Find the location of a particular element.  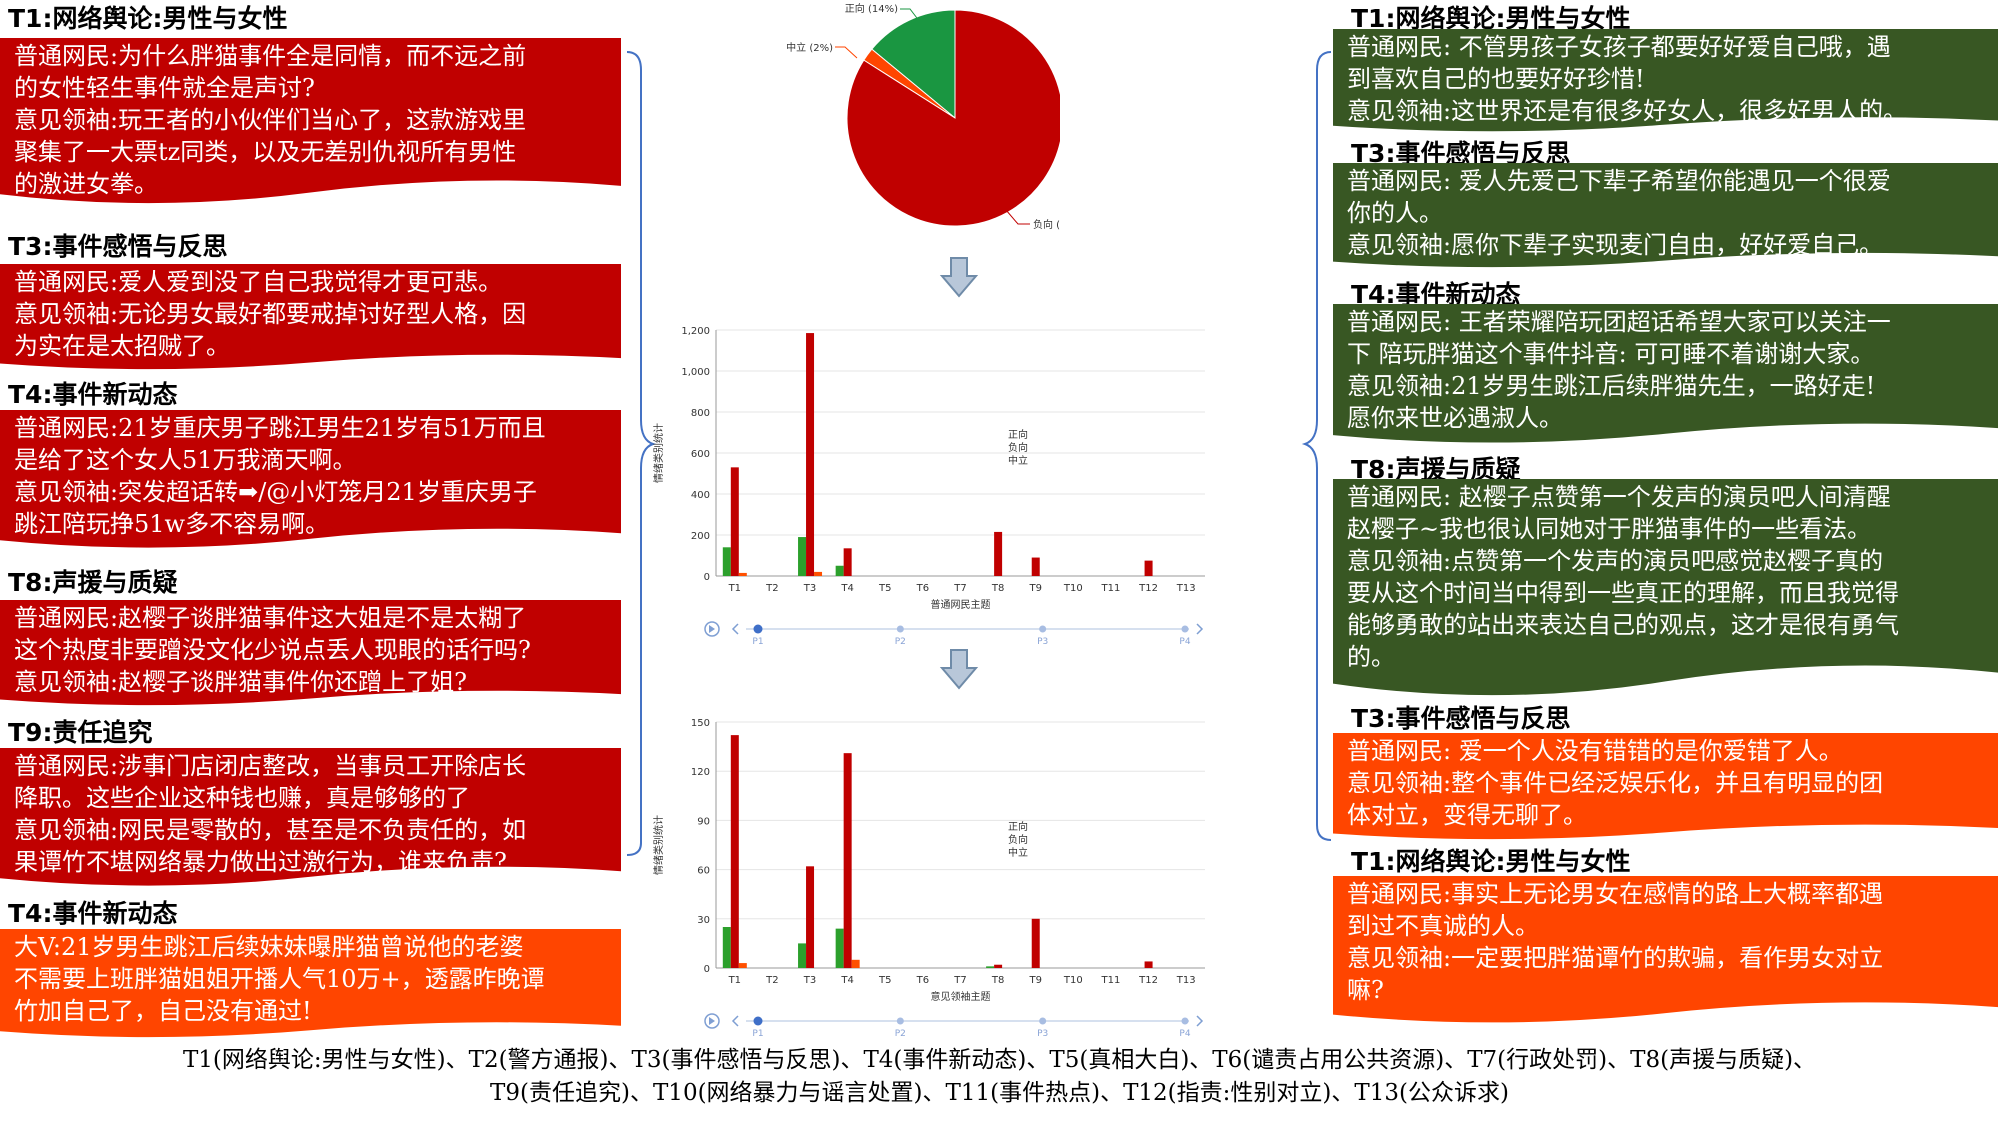

bar-负向-T12 is located at coordinates (1148, 964).